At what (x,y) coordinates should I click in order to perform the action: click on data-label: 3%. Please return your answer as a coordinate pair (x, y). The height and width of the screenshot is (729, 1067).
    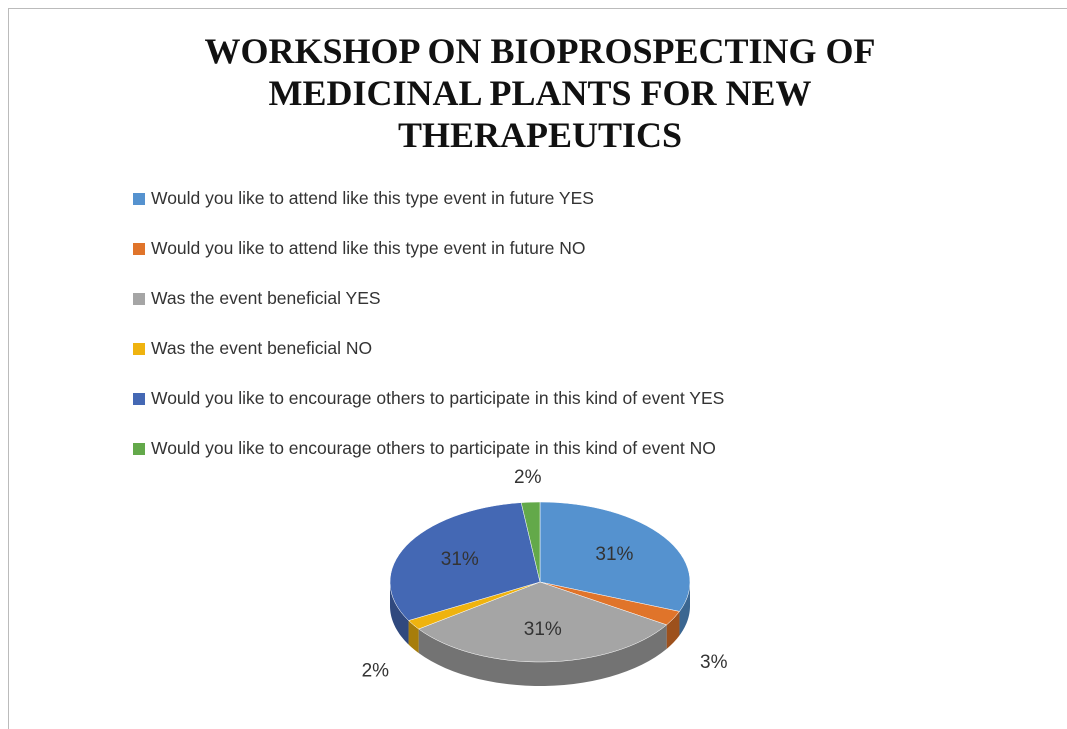
    Looking at the image, I should click on (714, 662).